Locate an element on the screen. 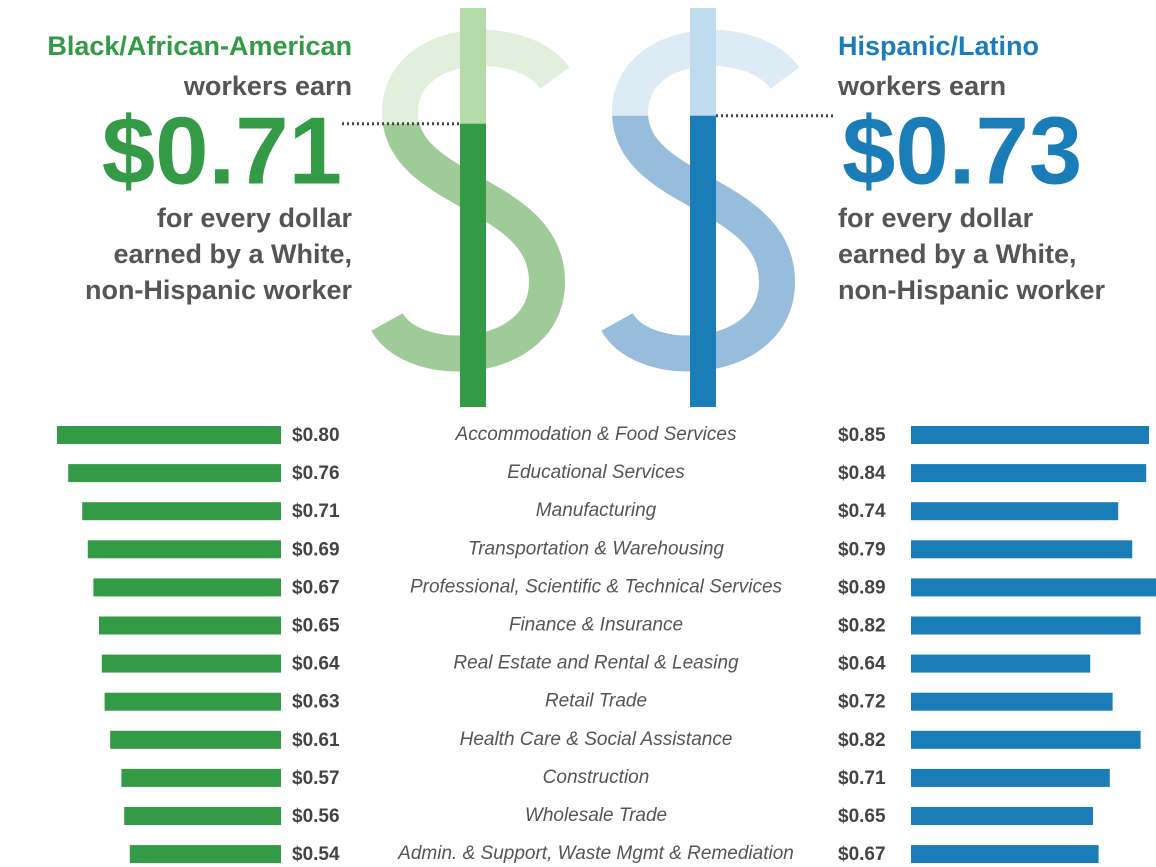 The height and width of the screenshot is (867, 1156). category-label: Wholesale Trade is located at coordinates (596, 815).